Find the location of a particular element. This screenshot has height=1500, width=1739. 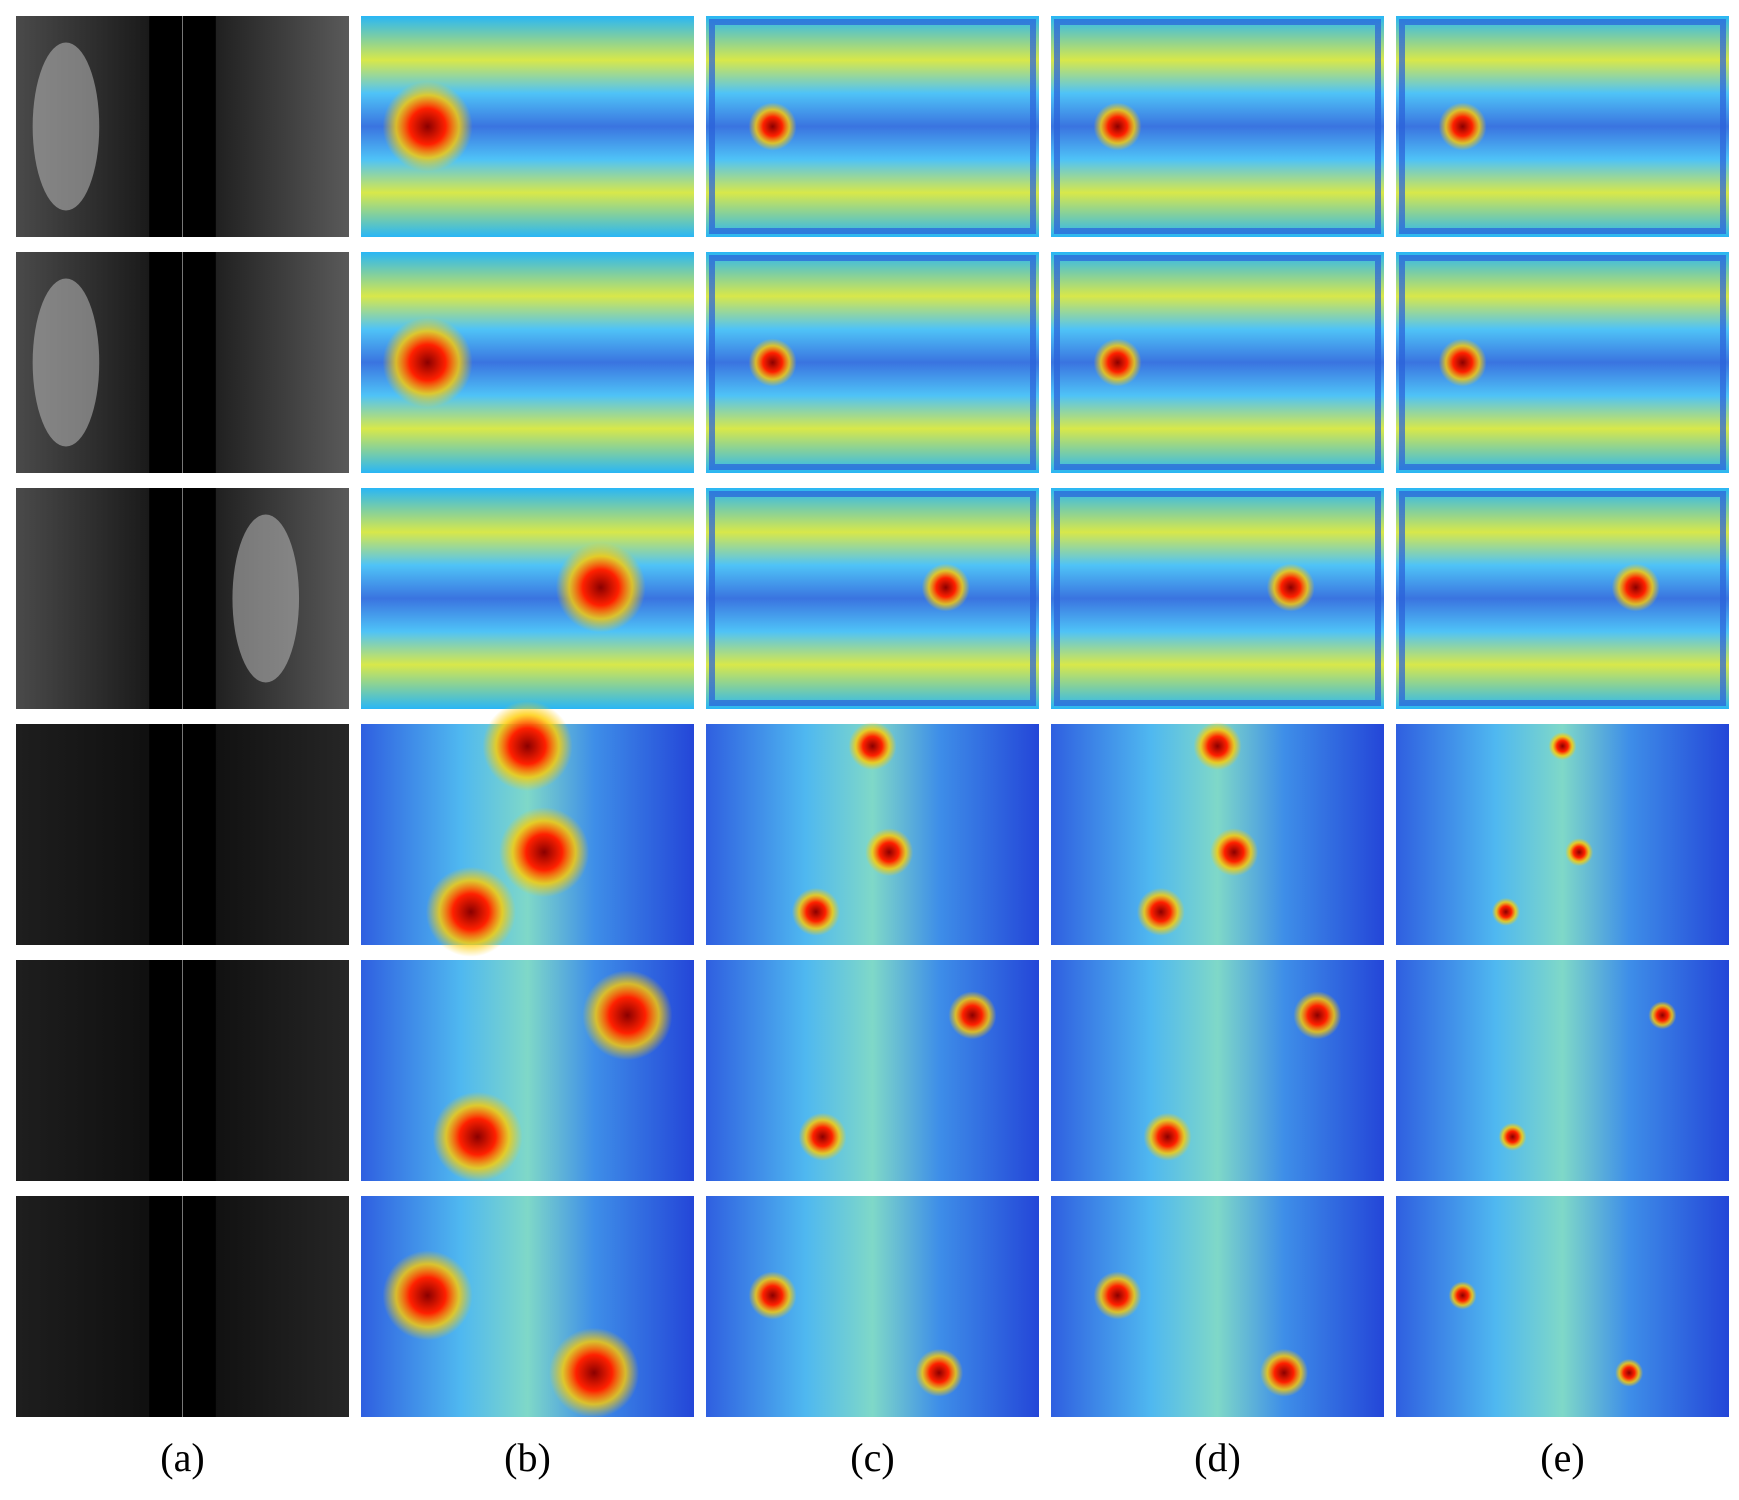

column-label: (d) is located at coordinates (1217, 1457).